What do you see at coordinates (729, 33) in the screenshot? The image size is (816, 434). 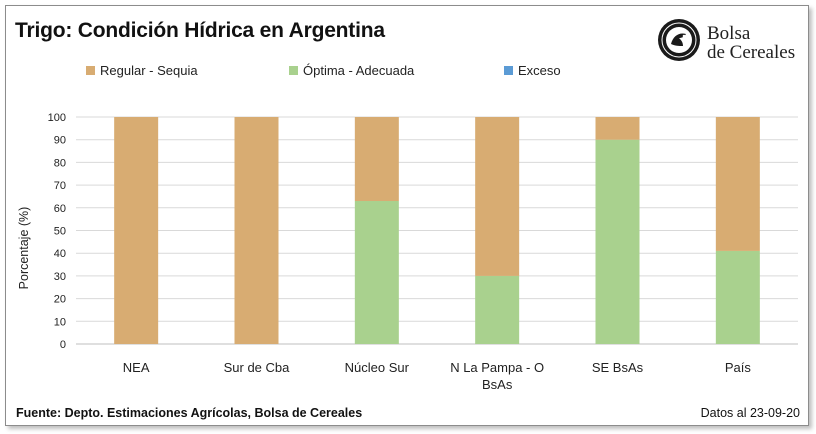 I see `logo-text-line1: Bolsa` at bounding box center [729, 33].